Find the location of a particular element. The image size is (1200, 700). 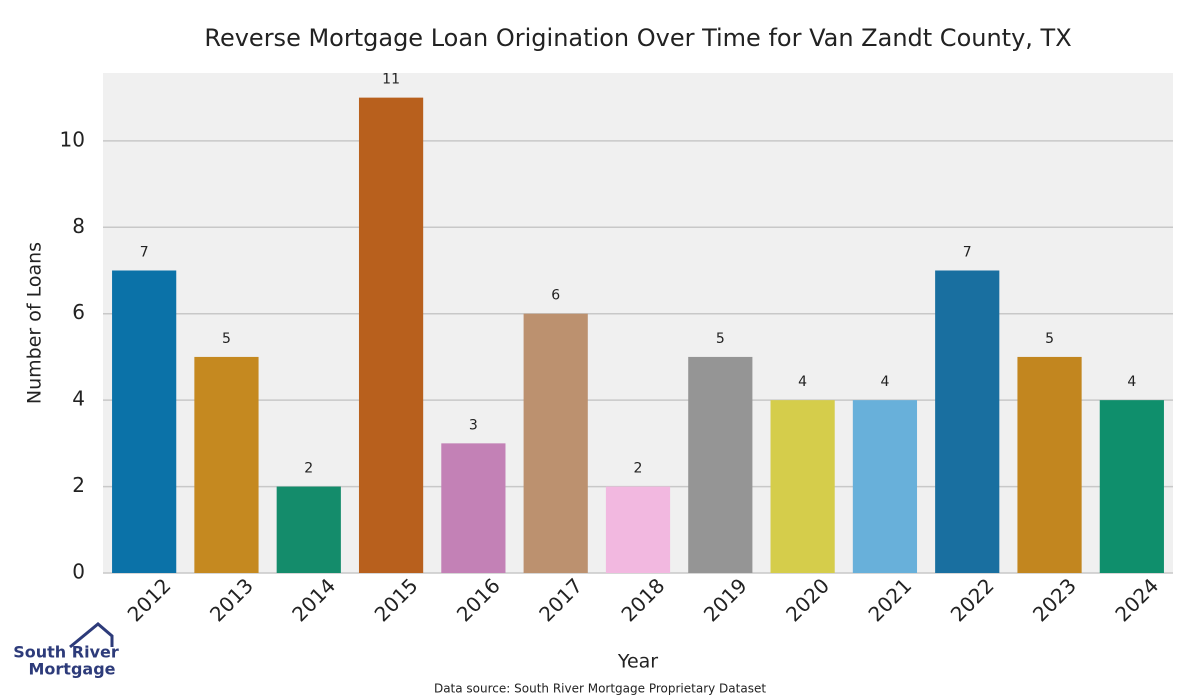

x-tick-label: 2014 is located at coordinates (313, 599).